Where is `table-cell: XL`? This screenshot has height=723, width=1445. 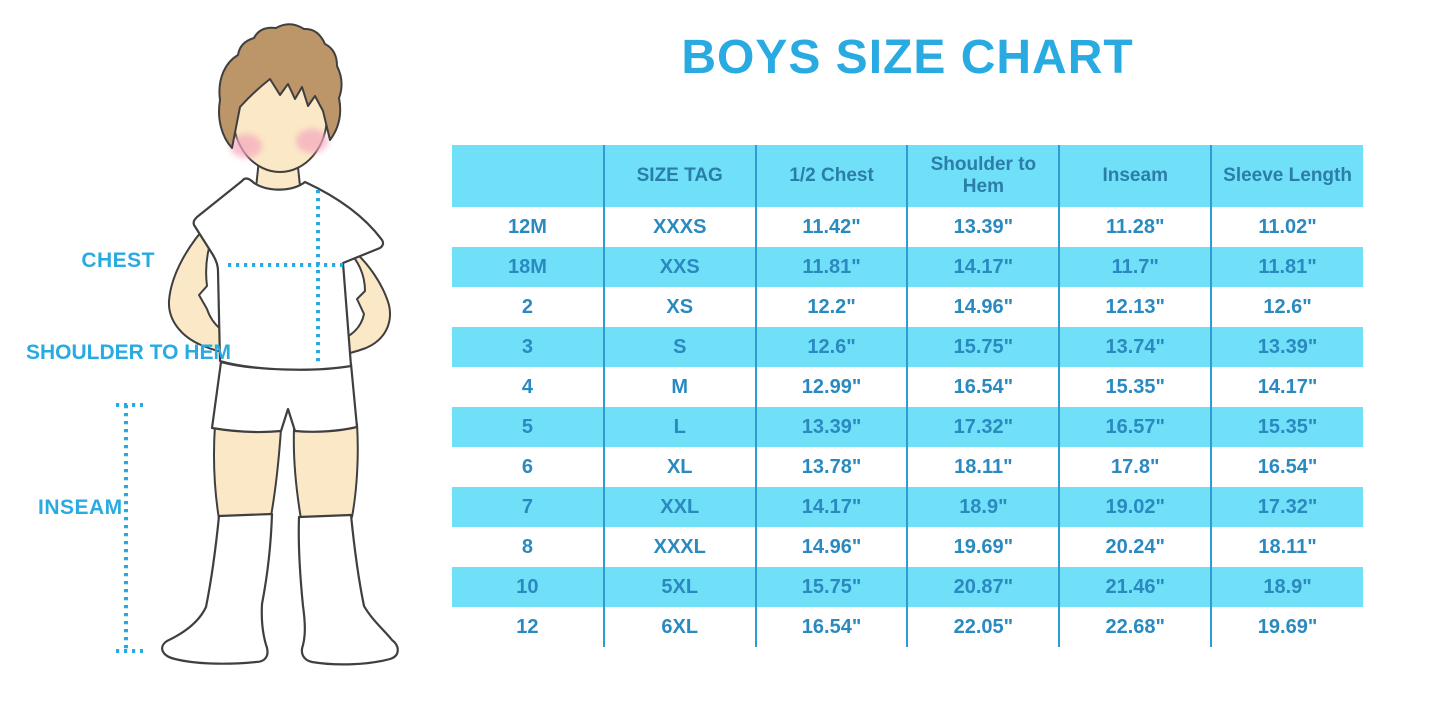 table-cell: XL is located at coordinates (680, 467).